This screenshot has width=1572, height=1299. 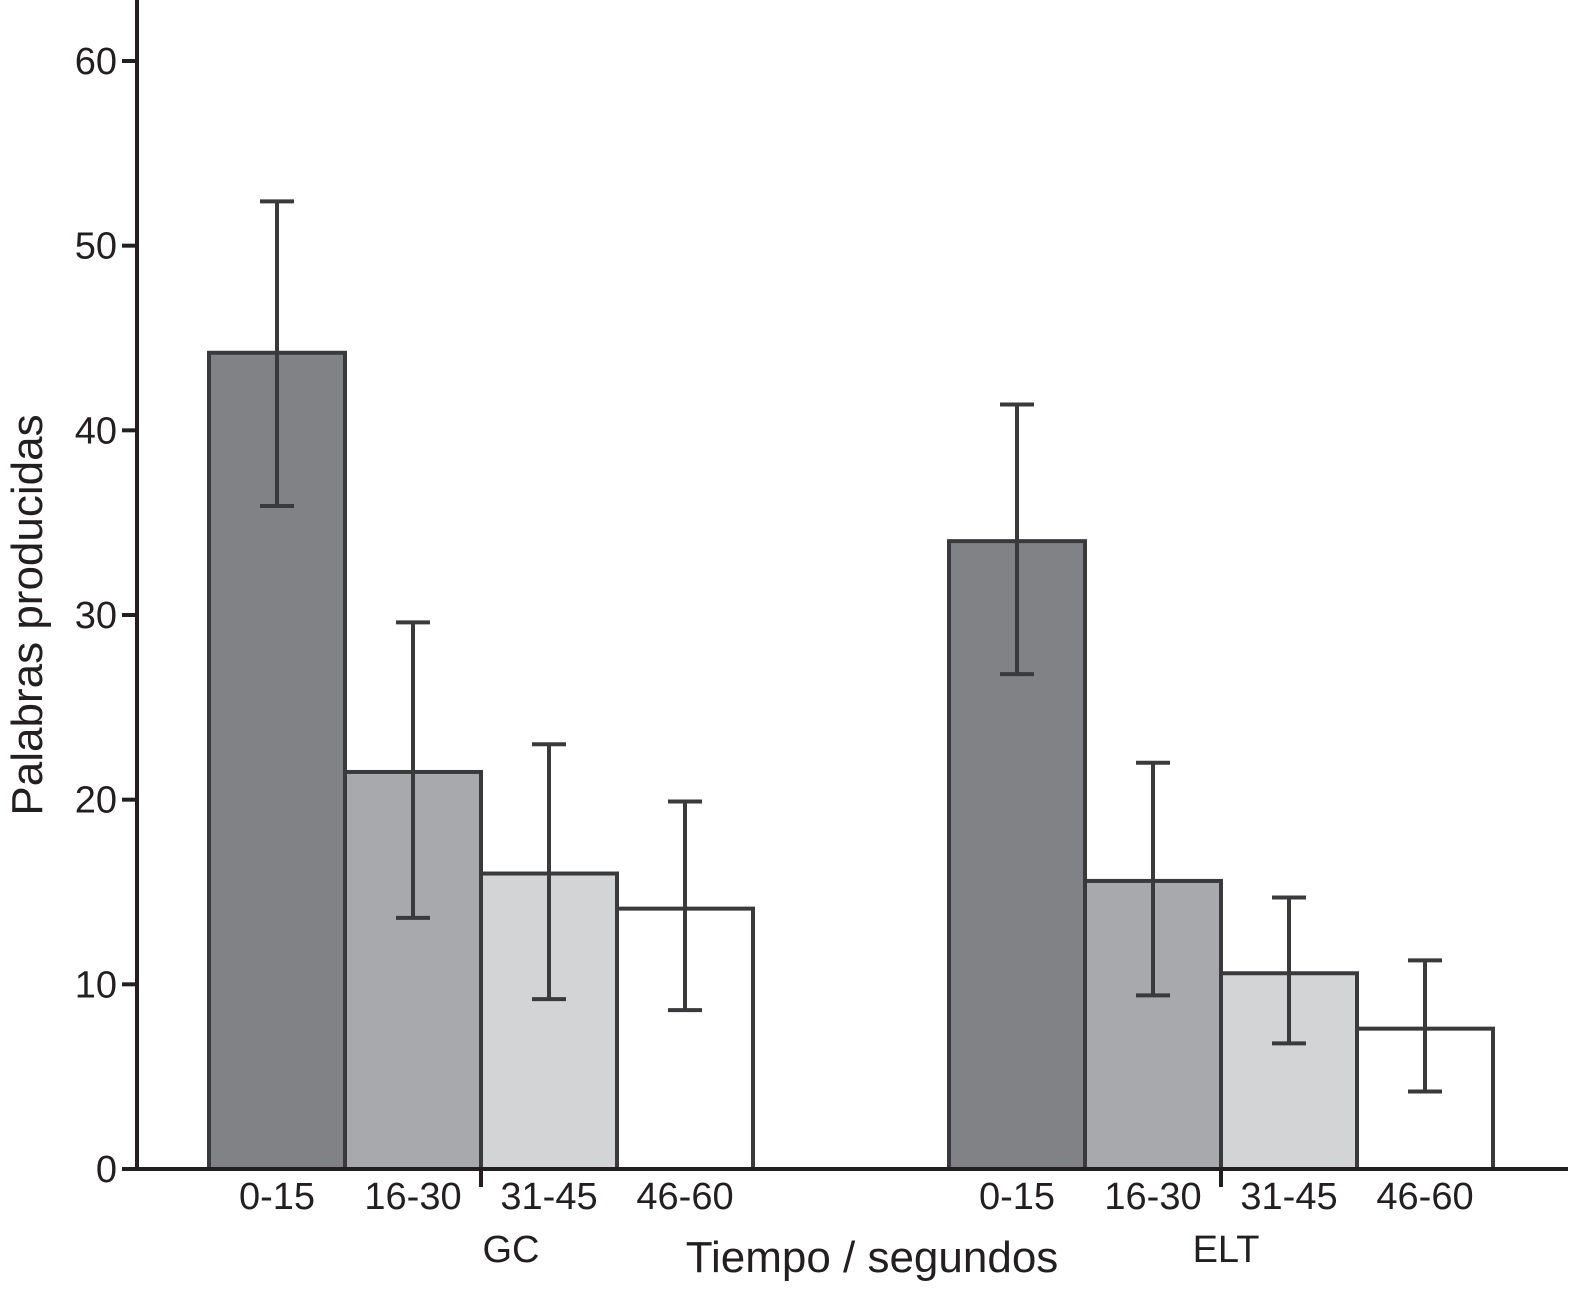 I want to click on y-tick-label: 50, so click(x=96, y=247).